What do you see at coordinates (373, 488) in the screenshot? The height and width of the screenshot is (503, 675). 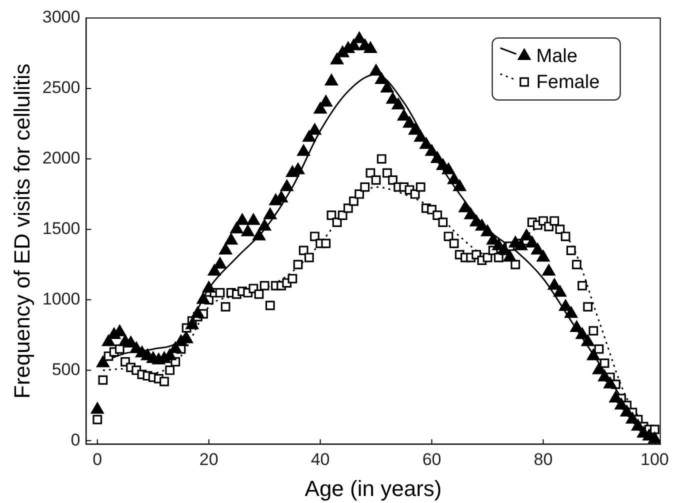 I see `x-axis-title: Age (in years)` at bounding box center [373, 488].